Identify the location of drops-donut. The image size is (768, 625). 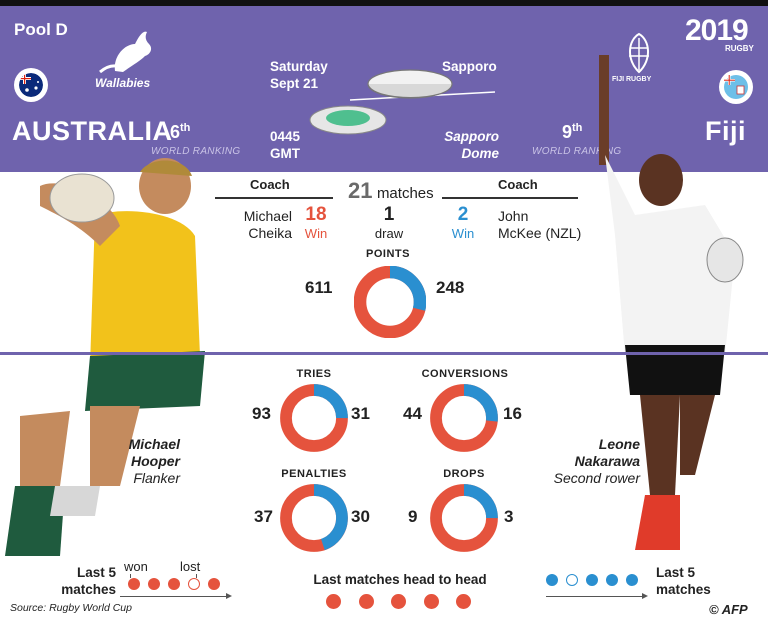
(464, 518).